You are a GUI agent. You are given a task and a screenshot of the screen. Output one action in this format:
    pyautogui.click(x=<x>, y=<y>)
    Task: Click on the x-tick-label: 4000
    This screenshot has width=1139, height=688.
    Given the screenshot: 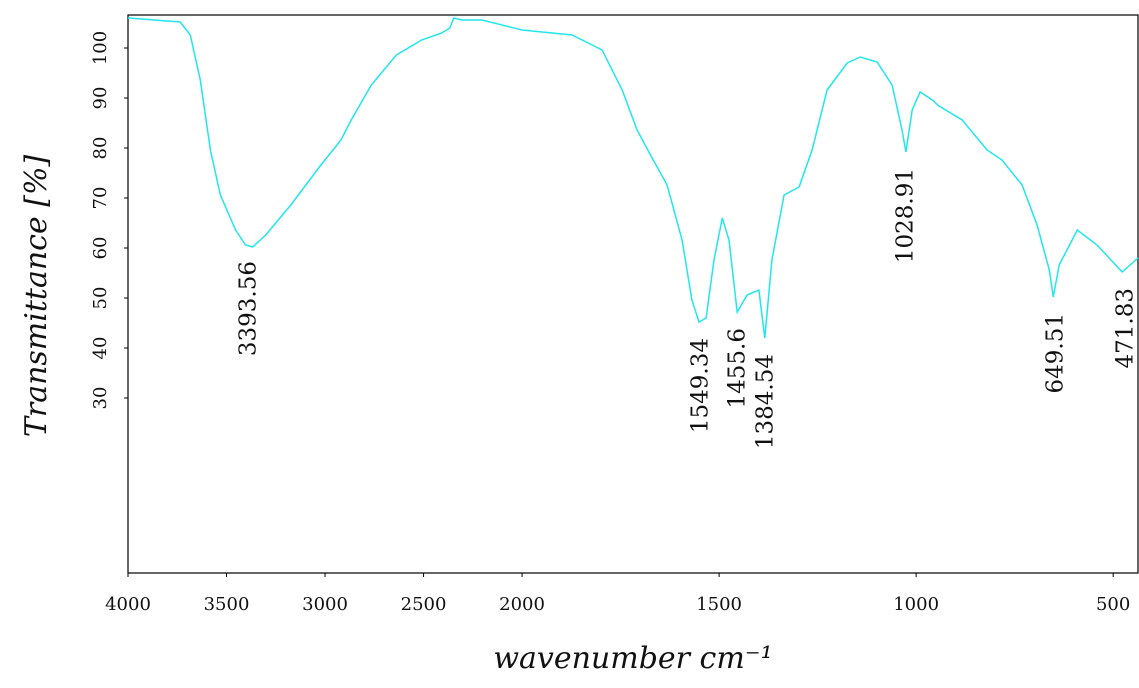 What is the action you would take?
    pyautogui.click(x=128, y=604)
    